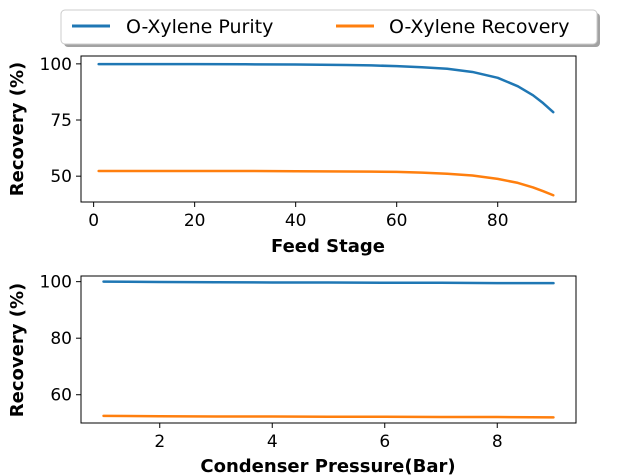 The image size is (640, 476). I want to click on x-tick-label: 0, so click(93, 221).